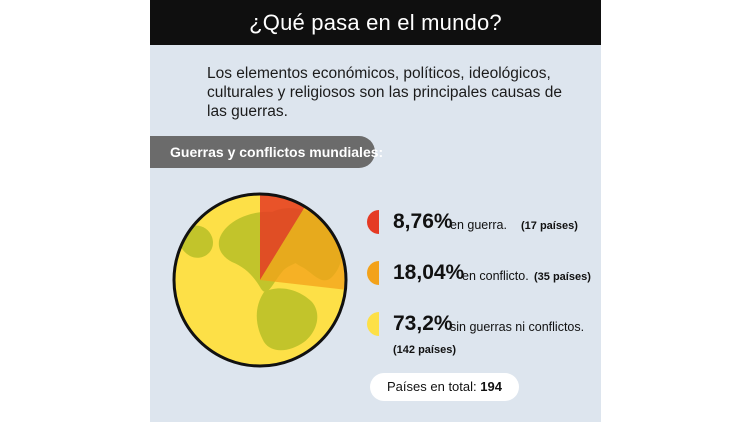 The width and height of the screenshot is (750, 422). I want to click on legend-pct-conflict: 18,04%, so click(429, 272).